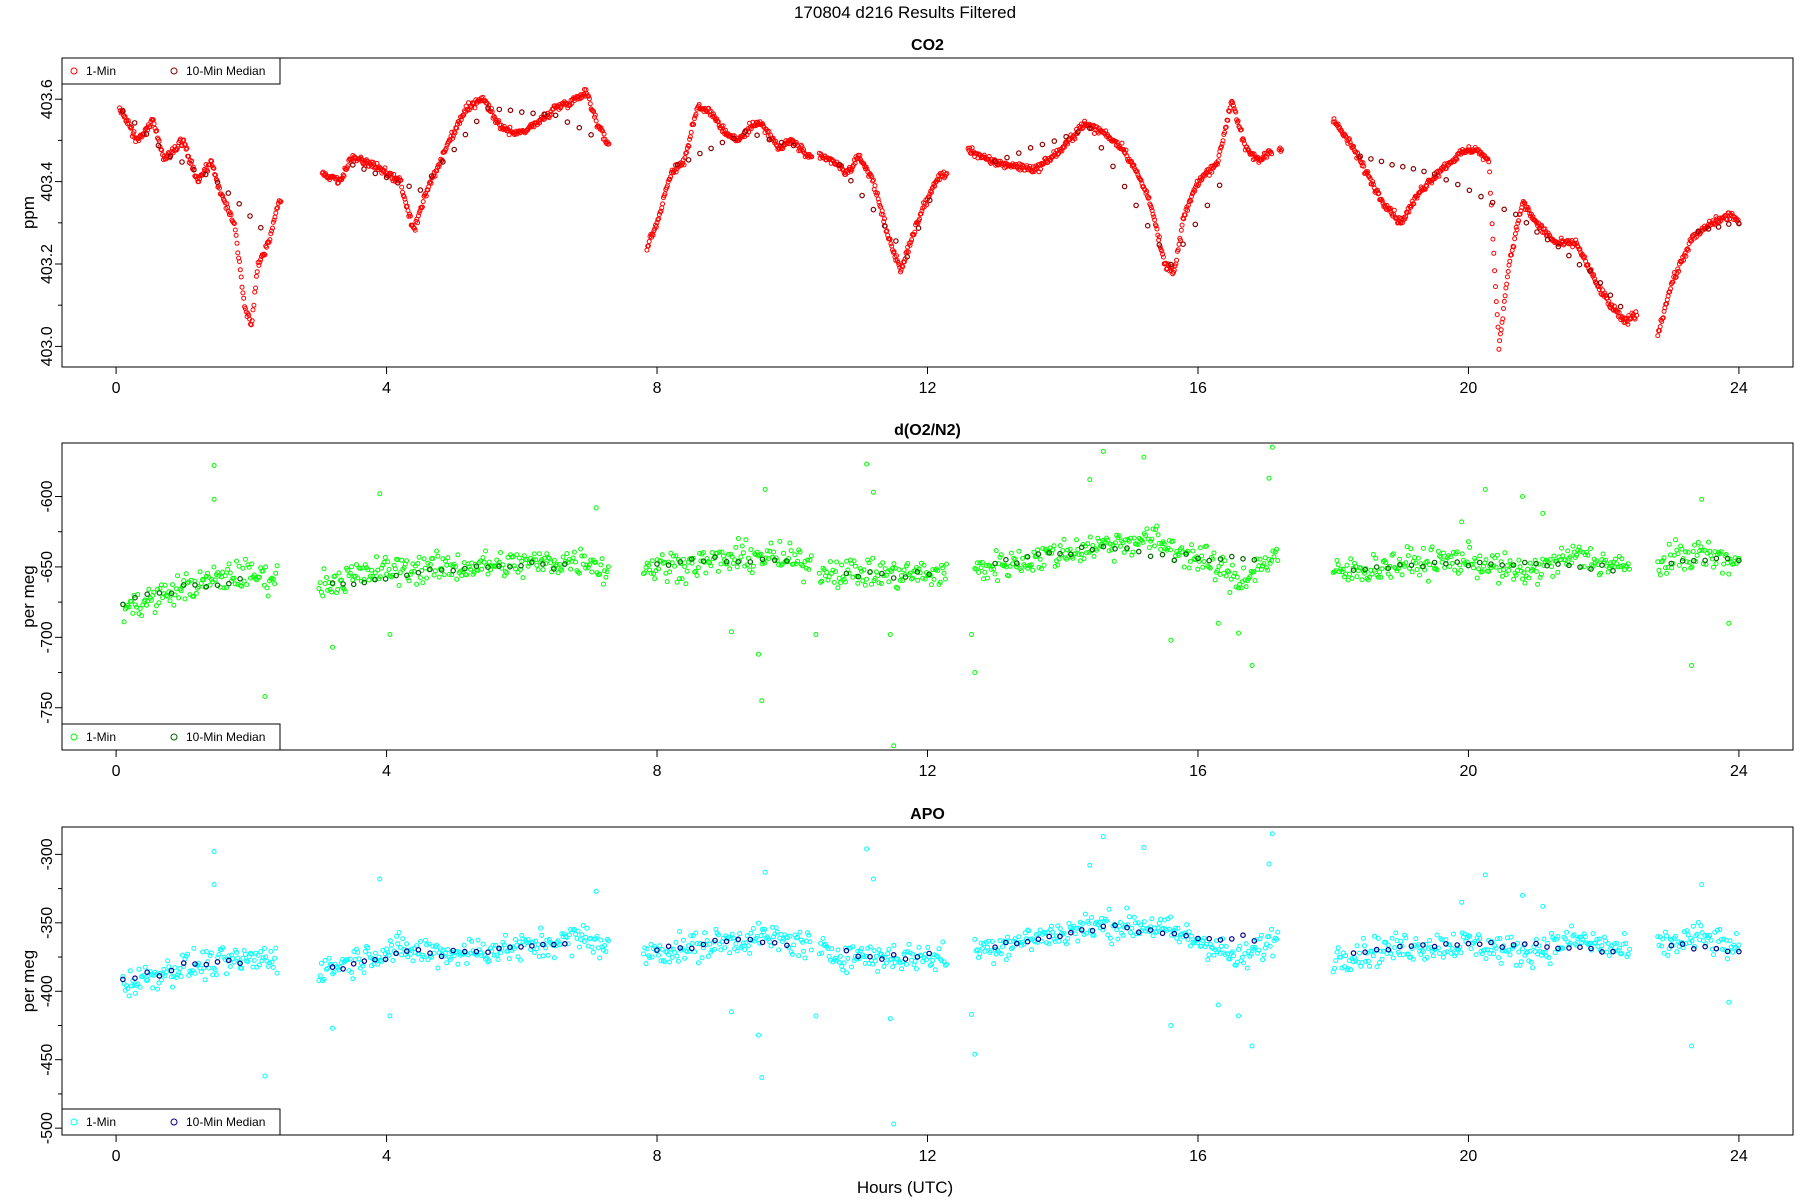 This screenshot has height=1200, width=1800. I want to click on y-tick-label: -600, so click(47, 496).